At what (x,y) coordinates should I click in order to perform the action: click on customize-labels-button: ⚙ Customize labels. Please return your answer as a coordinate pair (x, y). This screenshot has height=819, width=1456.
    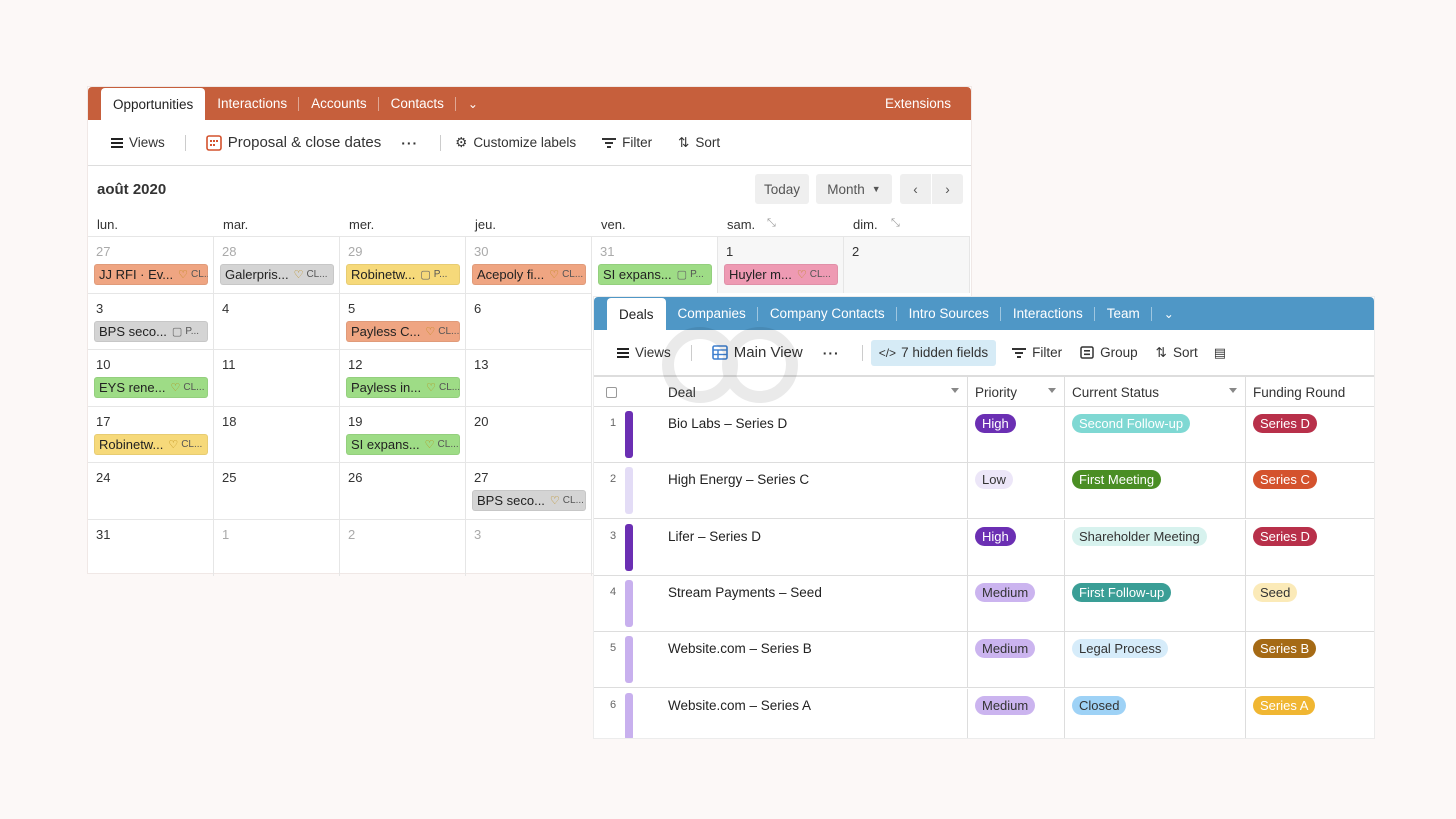
    Looking at the image, I should click on (515, 143).